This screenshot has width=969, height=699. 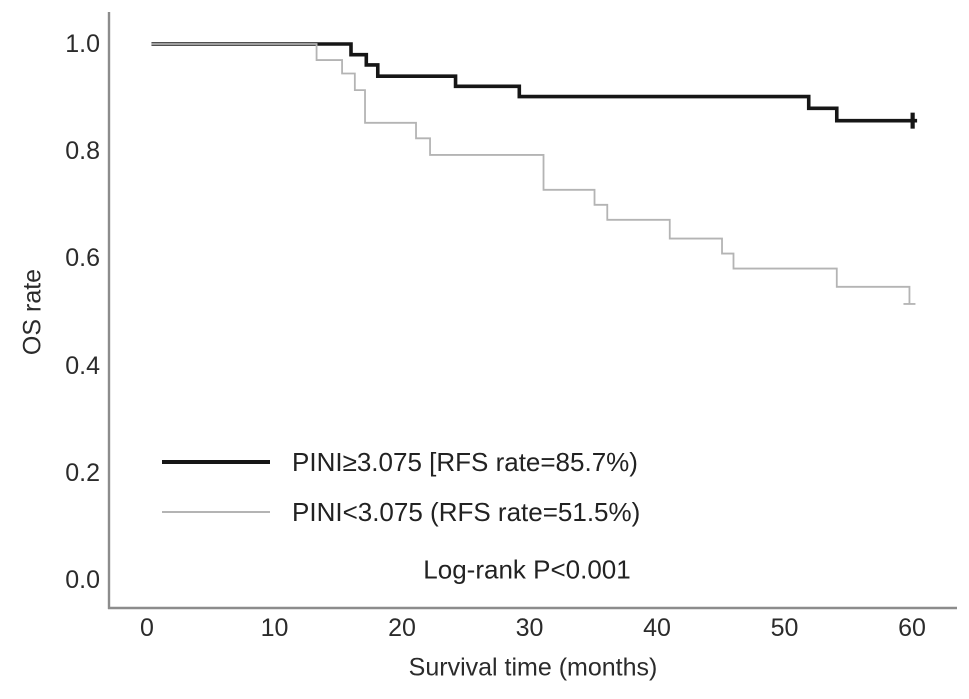 I want to click on x-tick-label: 20, so click(x=402, y=628).